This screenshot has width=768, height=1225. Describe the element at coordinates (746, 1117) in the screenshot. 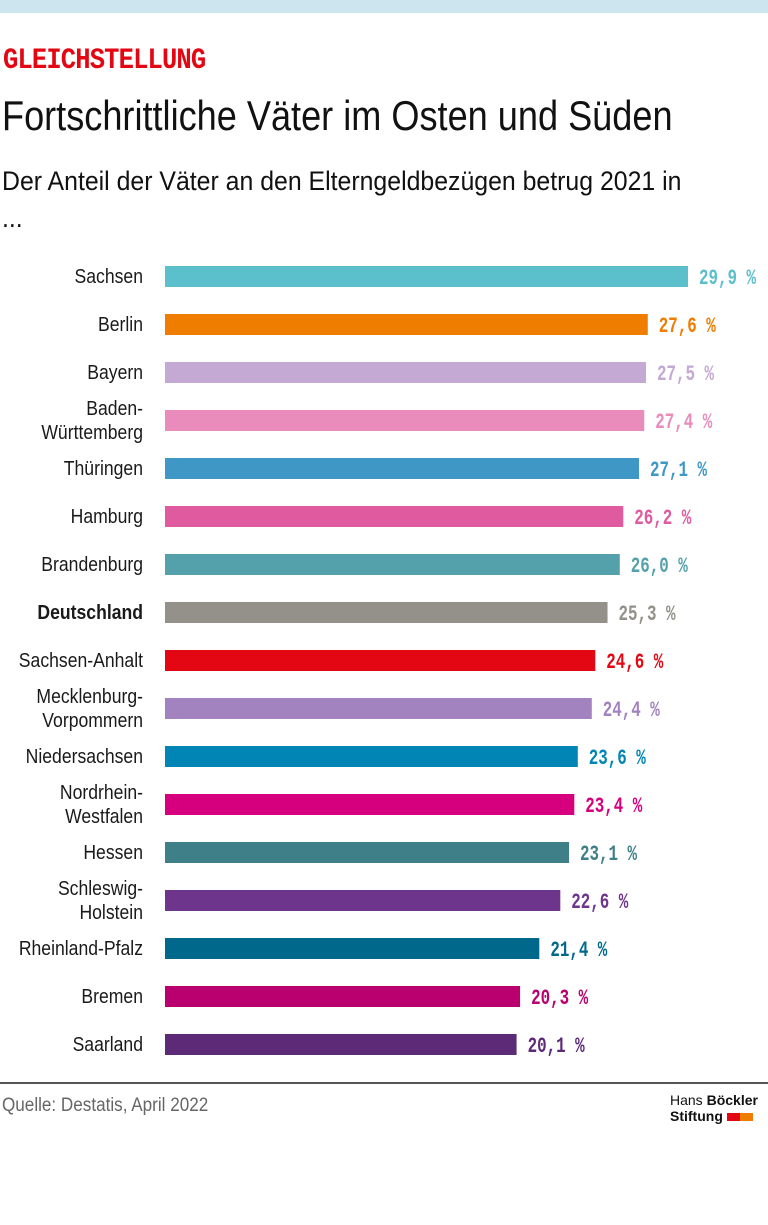

I see `logo-orange-square` at that location.